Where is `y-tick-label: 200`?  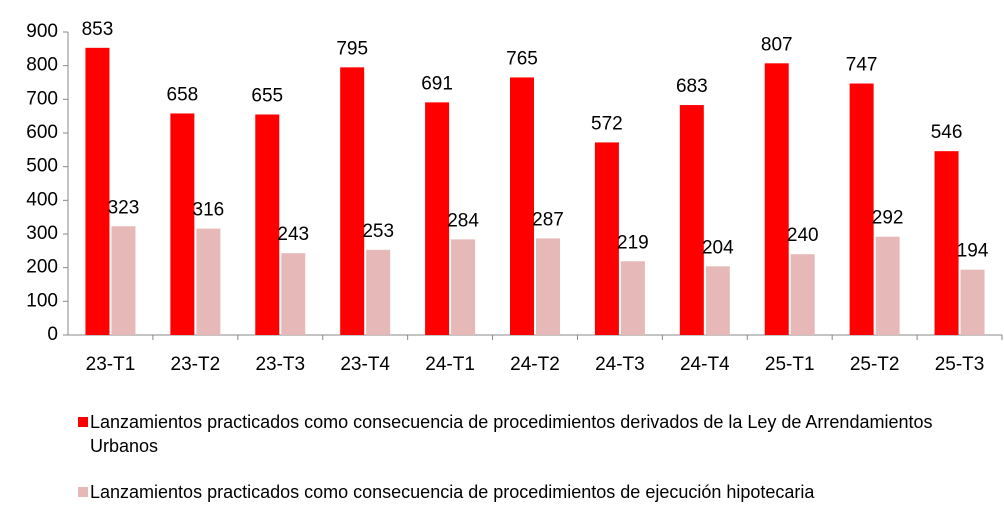
y-tick-label: 200 is located at coordinates (42, 267).